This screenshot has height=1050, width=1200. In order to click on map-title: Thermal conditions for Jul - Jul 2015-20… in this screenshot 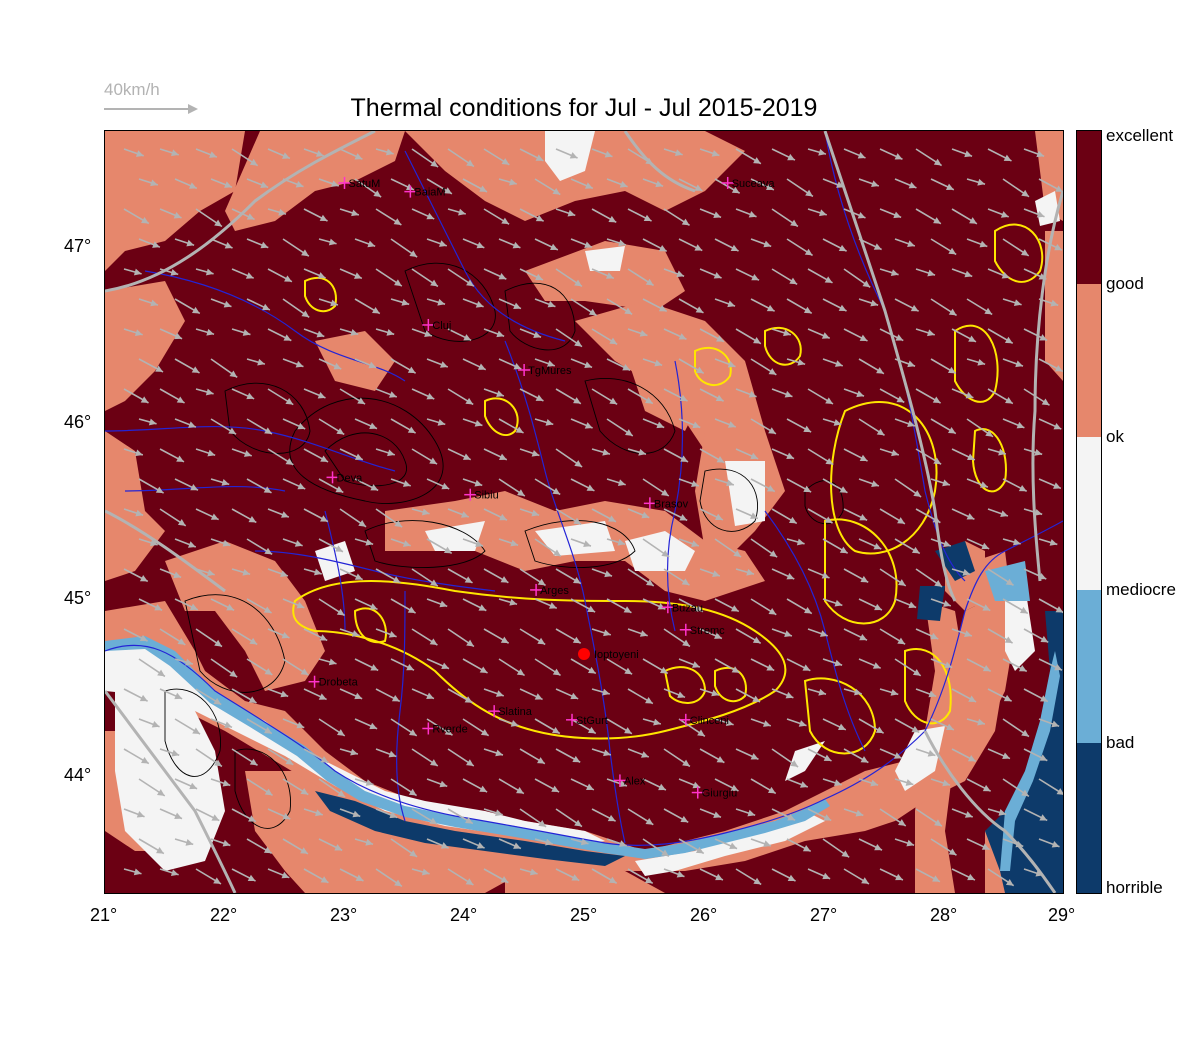, I will do `click(584, 108)`.